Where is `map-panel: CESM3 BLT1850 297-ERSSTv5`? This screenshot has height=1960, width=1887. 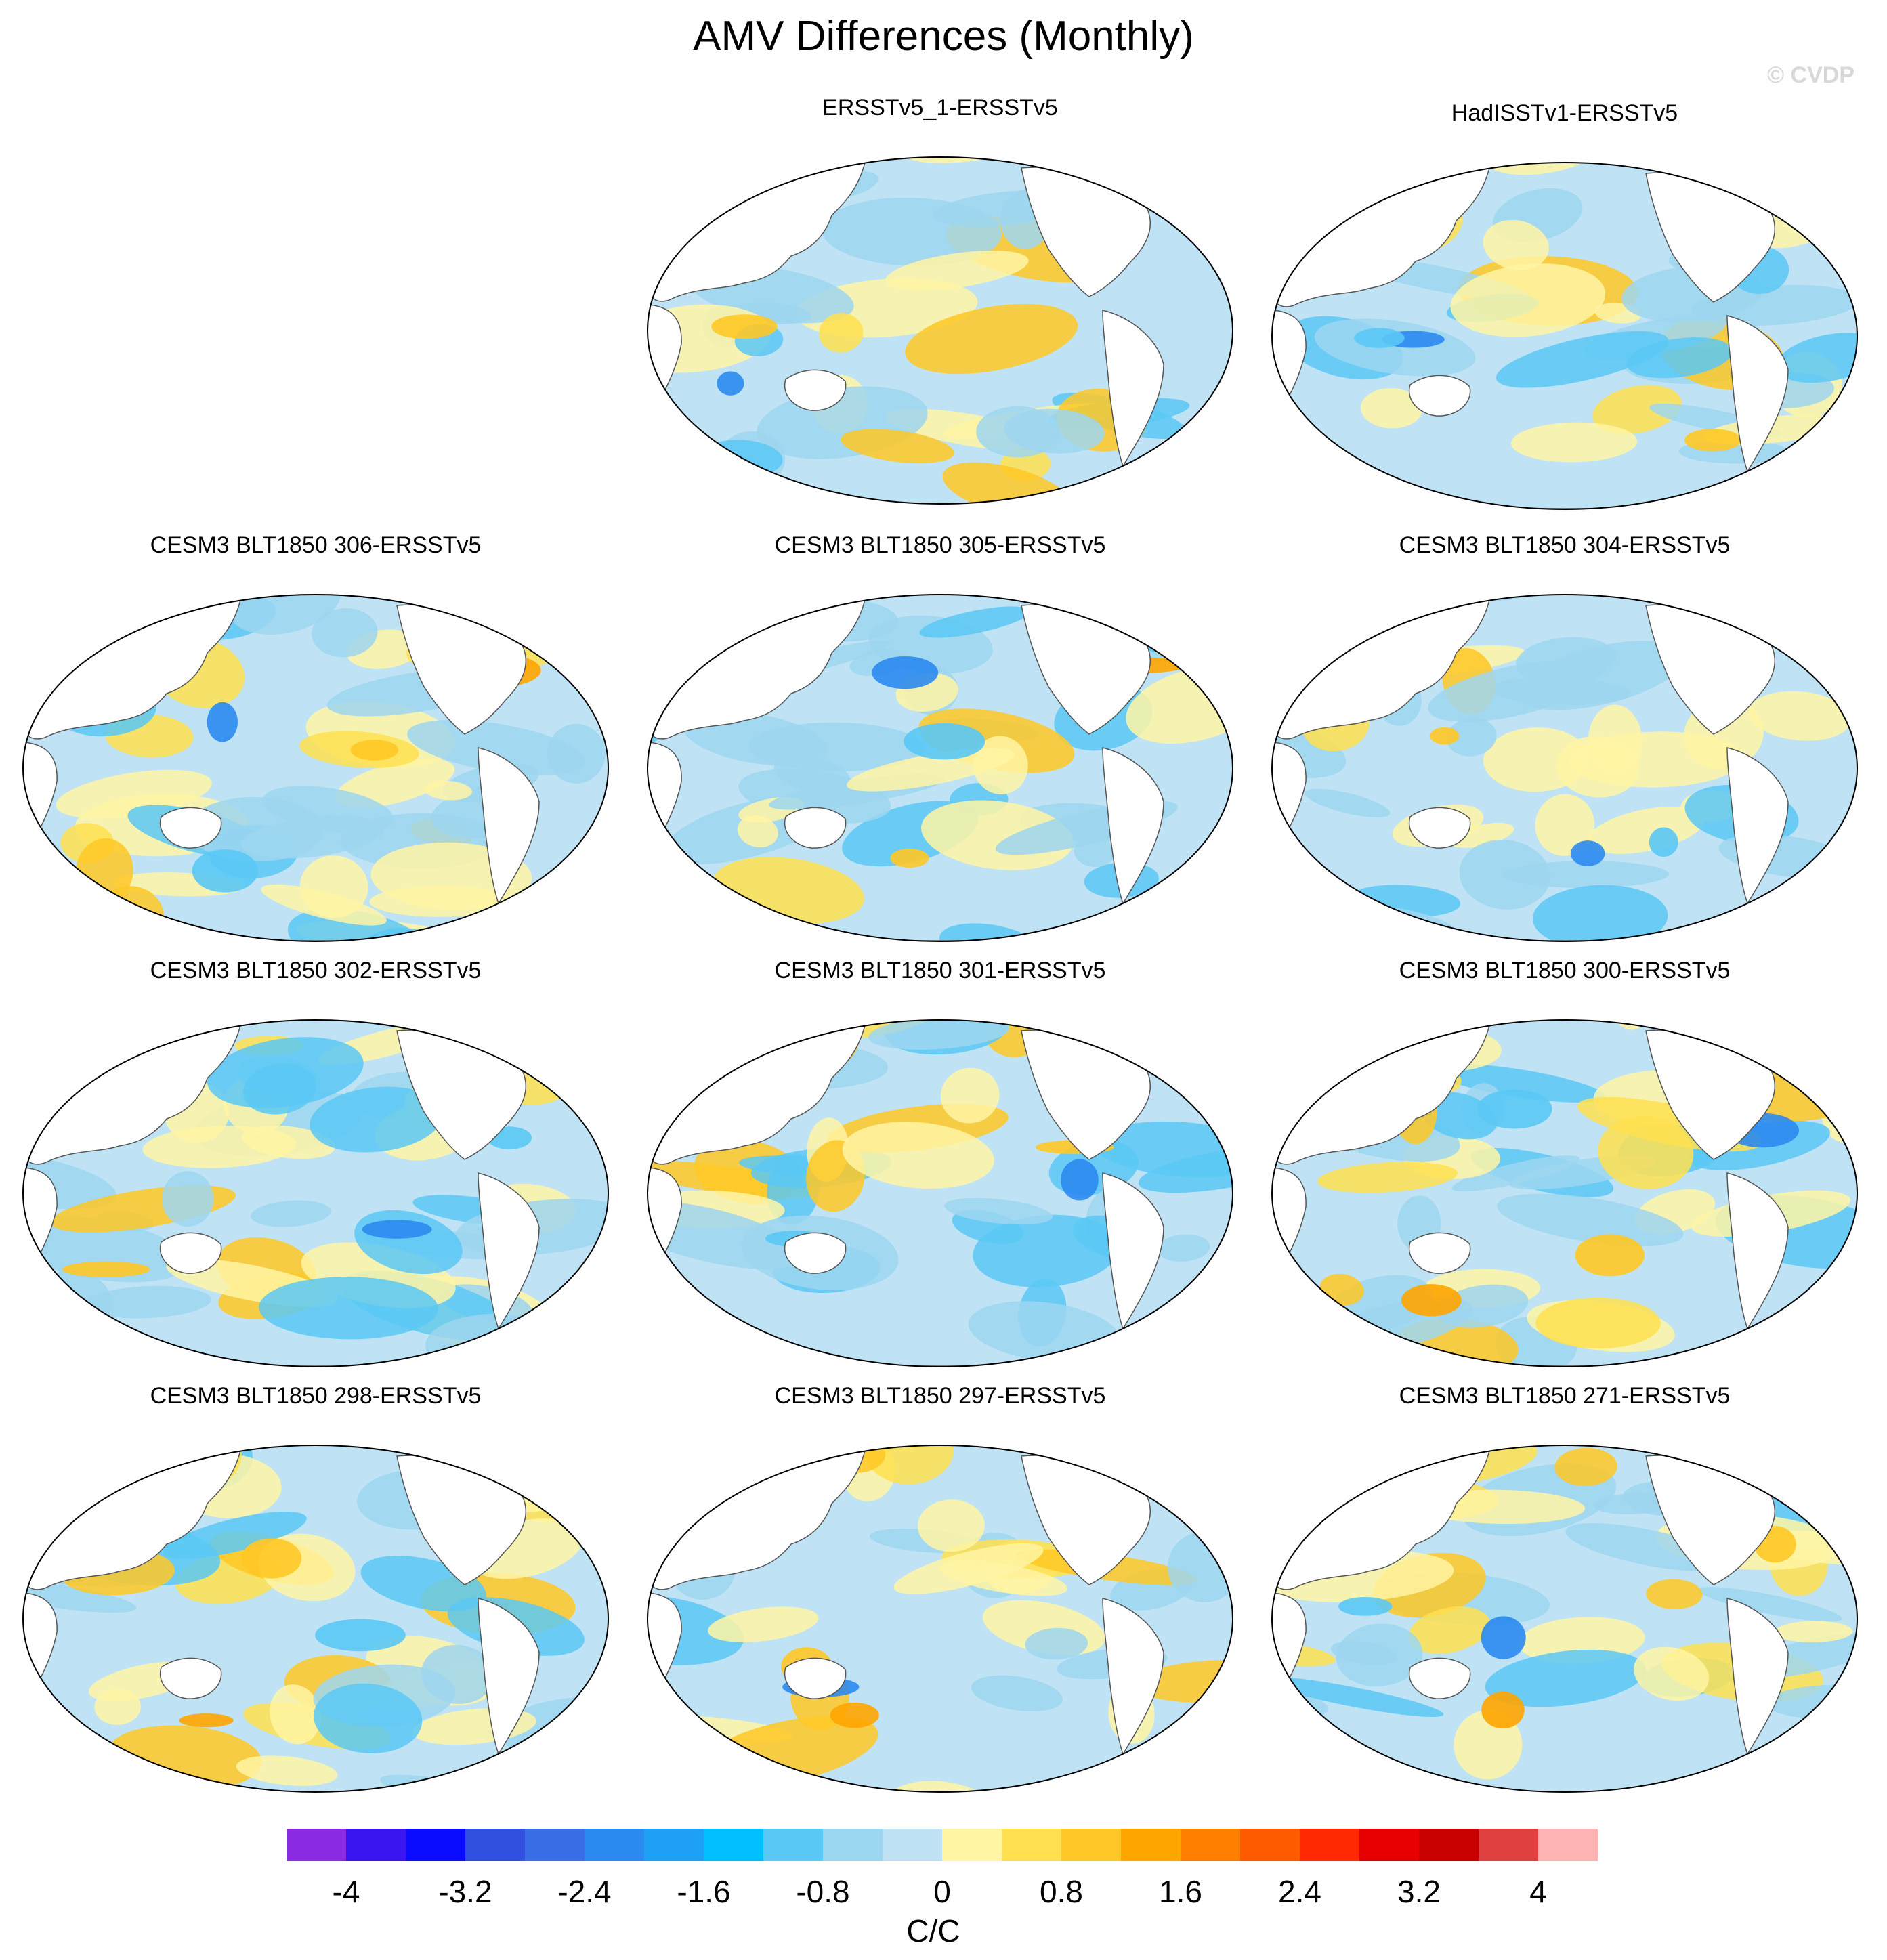
map-panel: CESM3 BLT1850 297-ERSSTv5 is located at coordinates (940, 1593).